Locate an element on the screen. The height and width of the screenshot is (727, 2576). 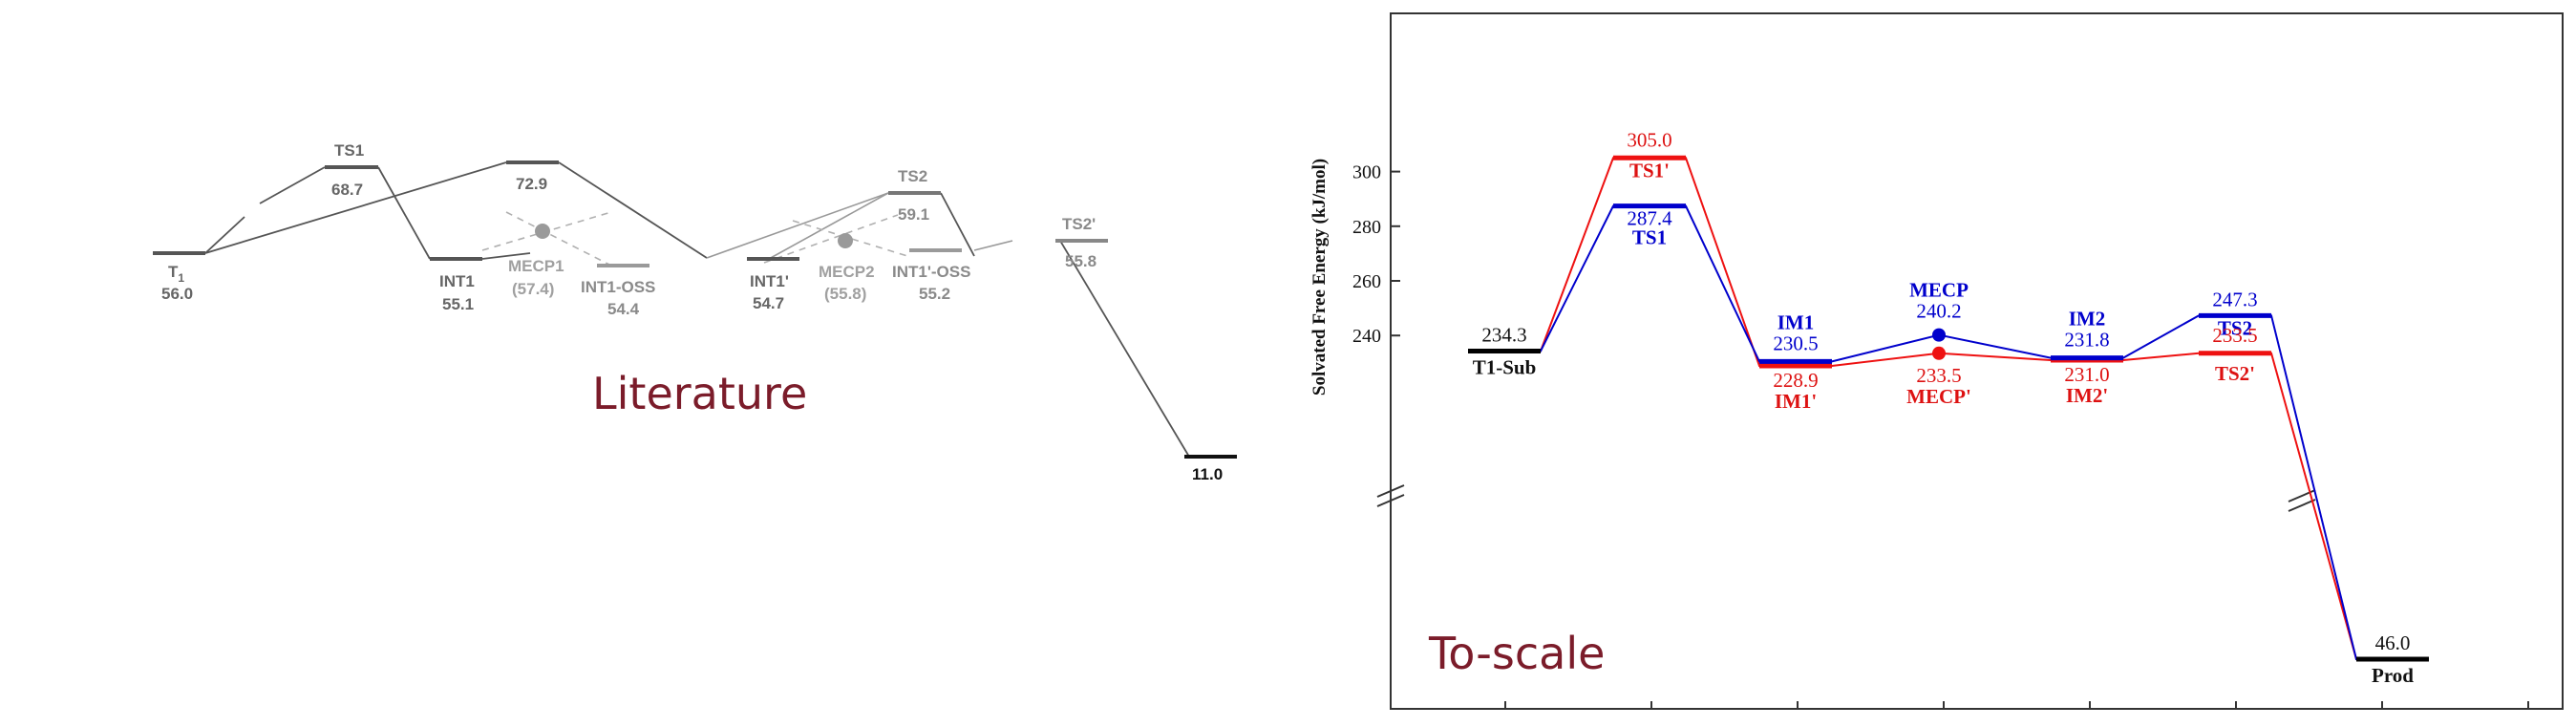
y-tick-label: 300 is located at coordinates (1366, 172).